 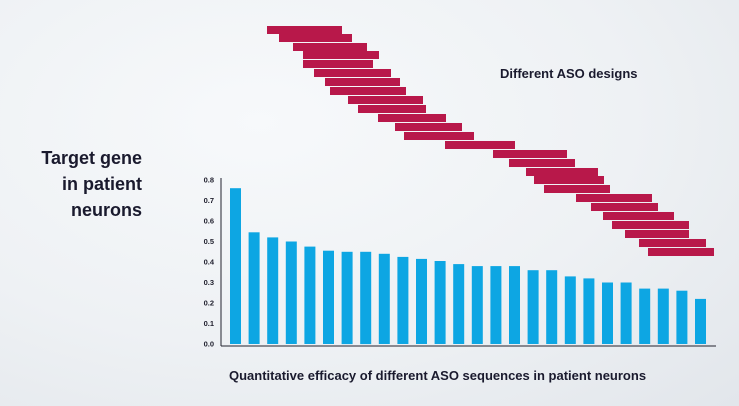 I want to click on y-tick-label: 0.3, so click(x=209, y=282).